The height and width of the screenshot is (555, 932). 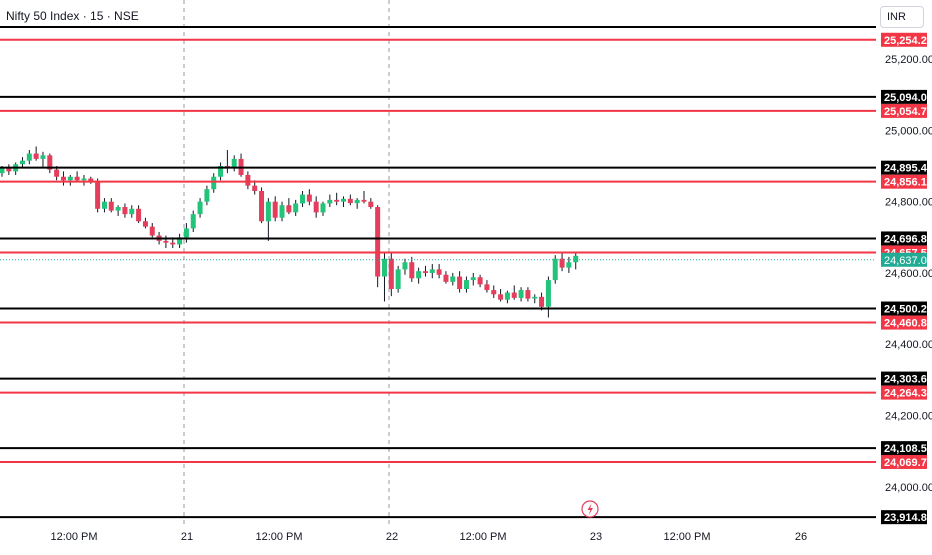 I want to click on level-price-label: 24,460.85, so click(x=908, y=324).